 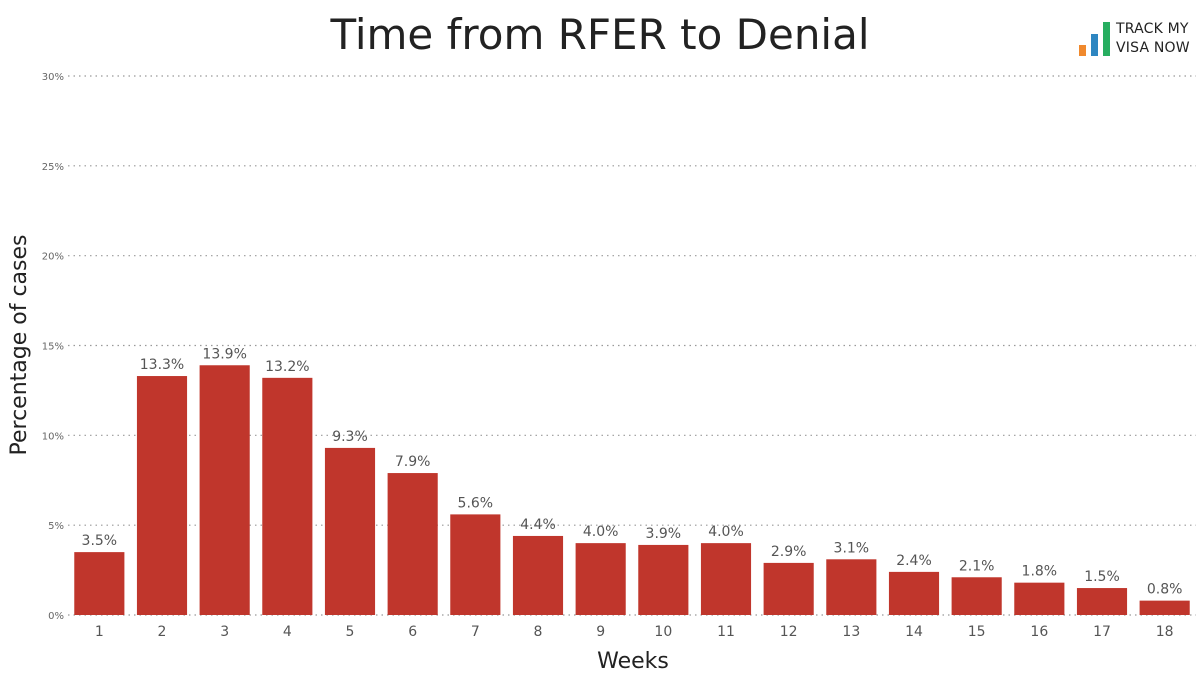 I want to click on x-tick-label: 6, so click(x=412, y=632).